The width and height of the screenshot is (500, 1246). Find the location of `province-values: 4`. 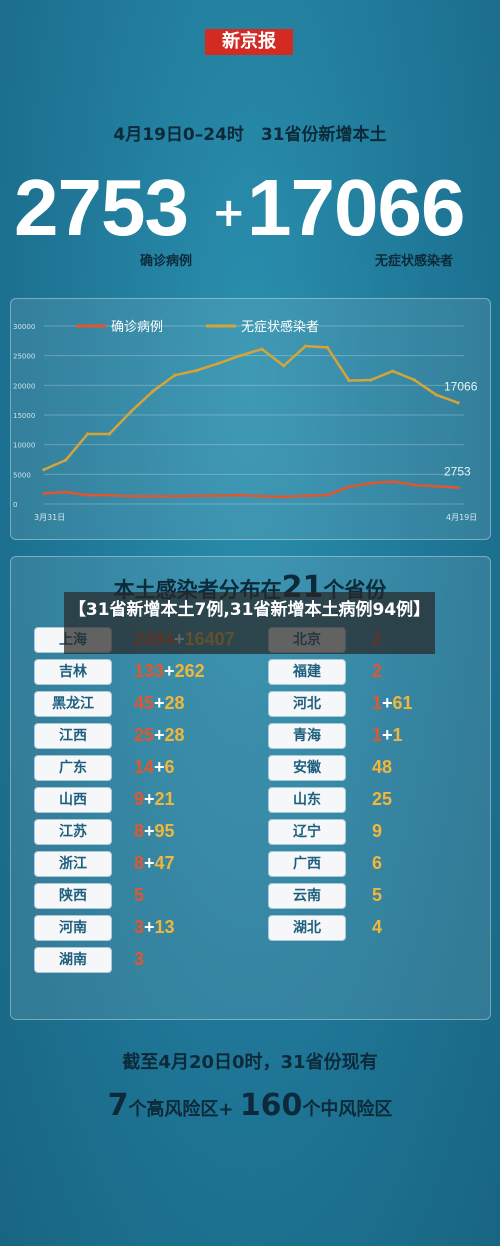

province-values: 4 is located at coordinates (377, 927).